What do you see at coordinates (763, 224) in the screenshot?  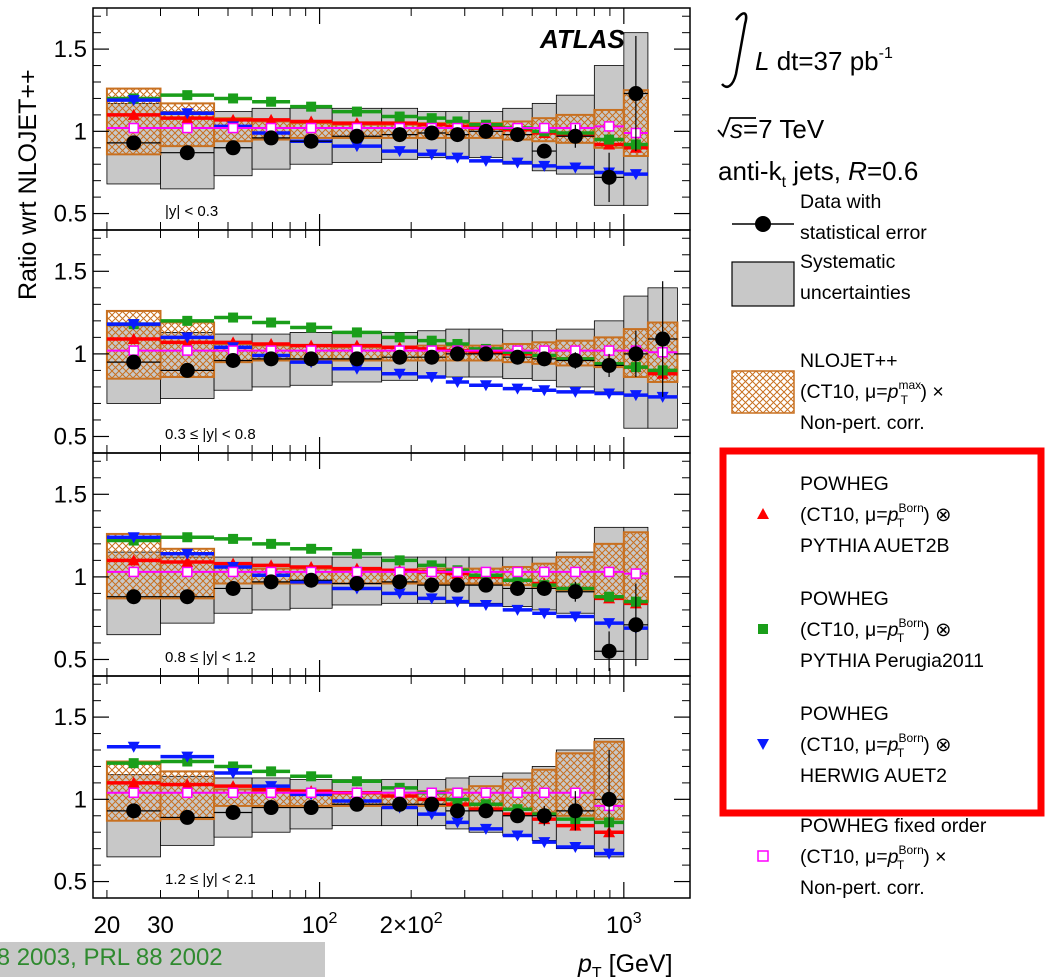 I see `legend-data-marker` at bounding box center [763, 224].